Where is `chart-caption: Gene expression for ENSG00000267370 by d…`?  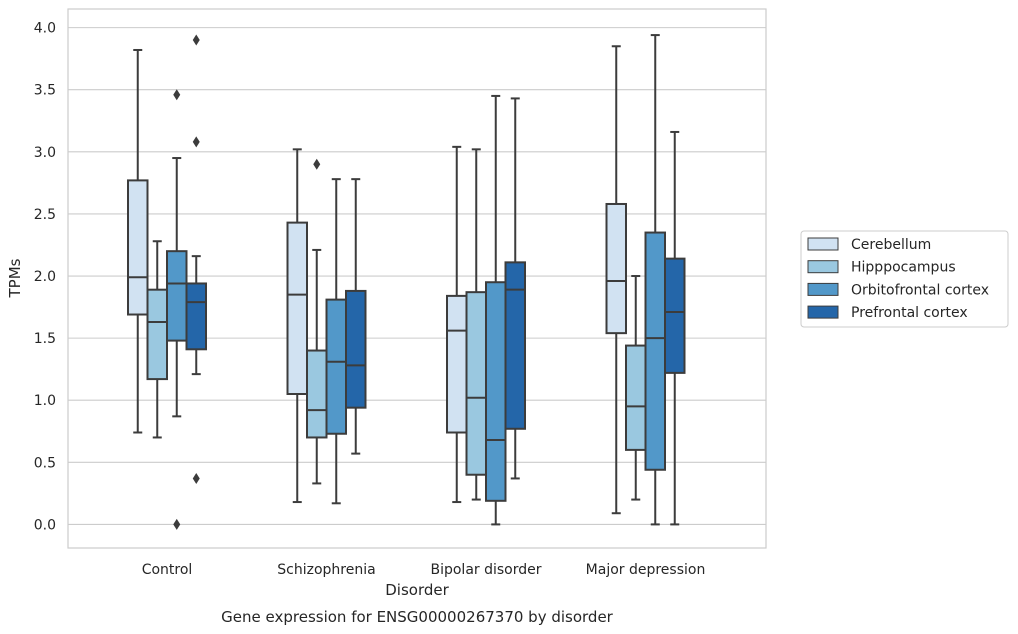
chart-caption: Gene expression for ENSG00000267370 by d… is located at coordinates (417, 617).